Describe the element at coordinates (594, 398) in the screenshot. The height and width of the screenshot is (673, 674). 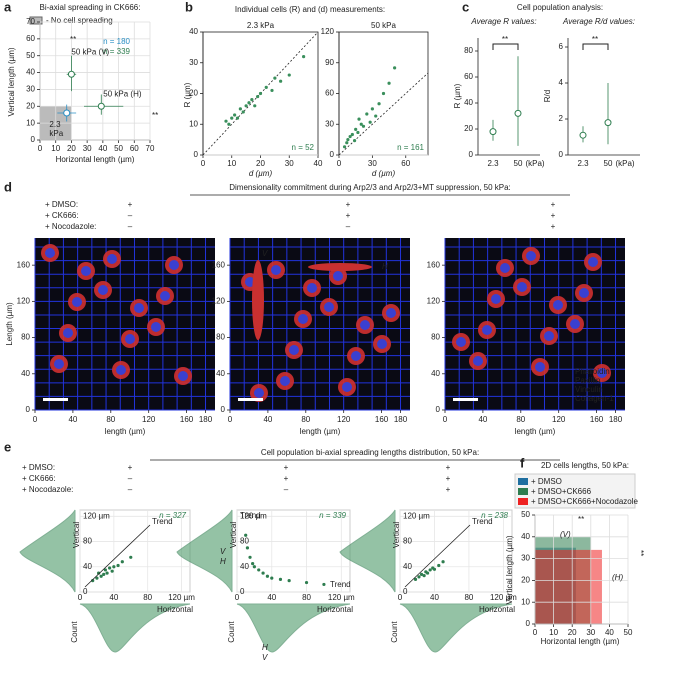
I see `channel-legend: Collagen-1` at that location.